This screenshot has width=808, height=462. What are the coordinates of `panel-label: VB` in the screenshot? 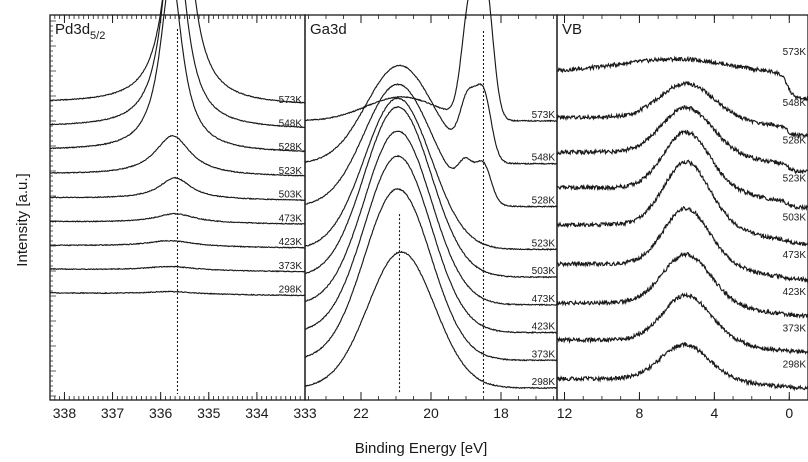 It's located at (572, 29).